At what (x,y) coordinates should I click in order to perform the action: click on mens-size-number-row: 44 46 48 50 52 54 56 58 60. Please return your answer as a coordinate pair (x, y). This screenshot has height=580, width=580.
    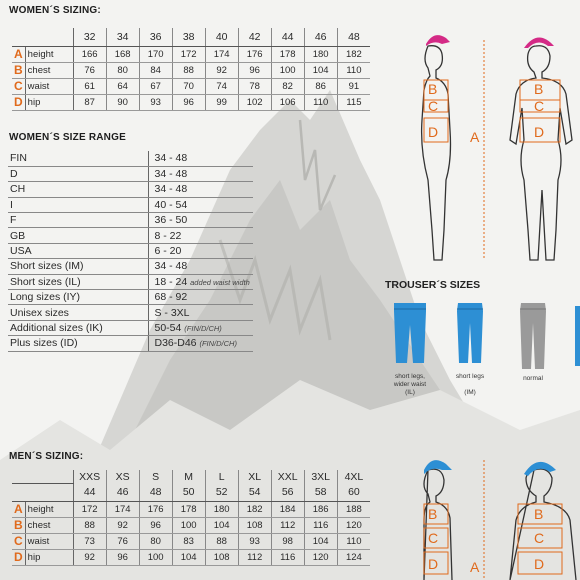
    Looking at the image, I should click on (191, 492).